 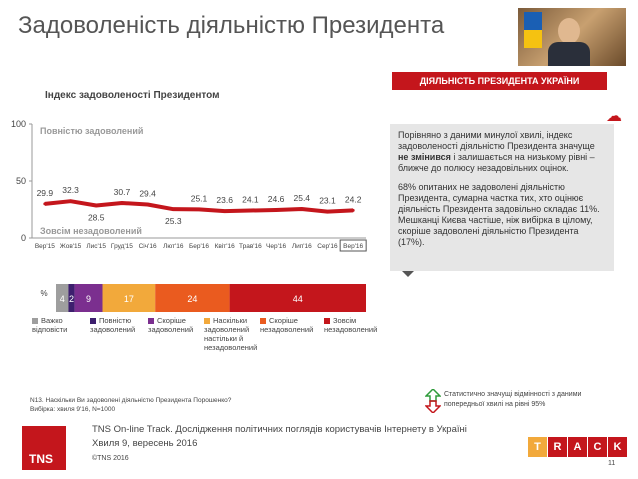 I want to click on legend-label: Скоріше незадоволений, so click(x=287, y=325).